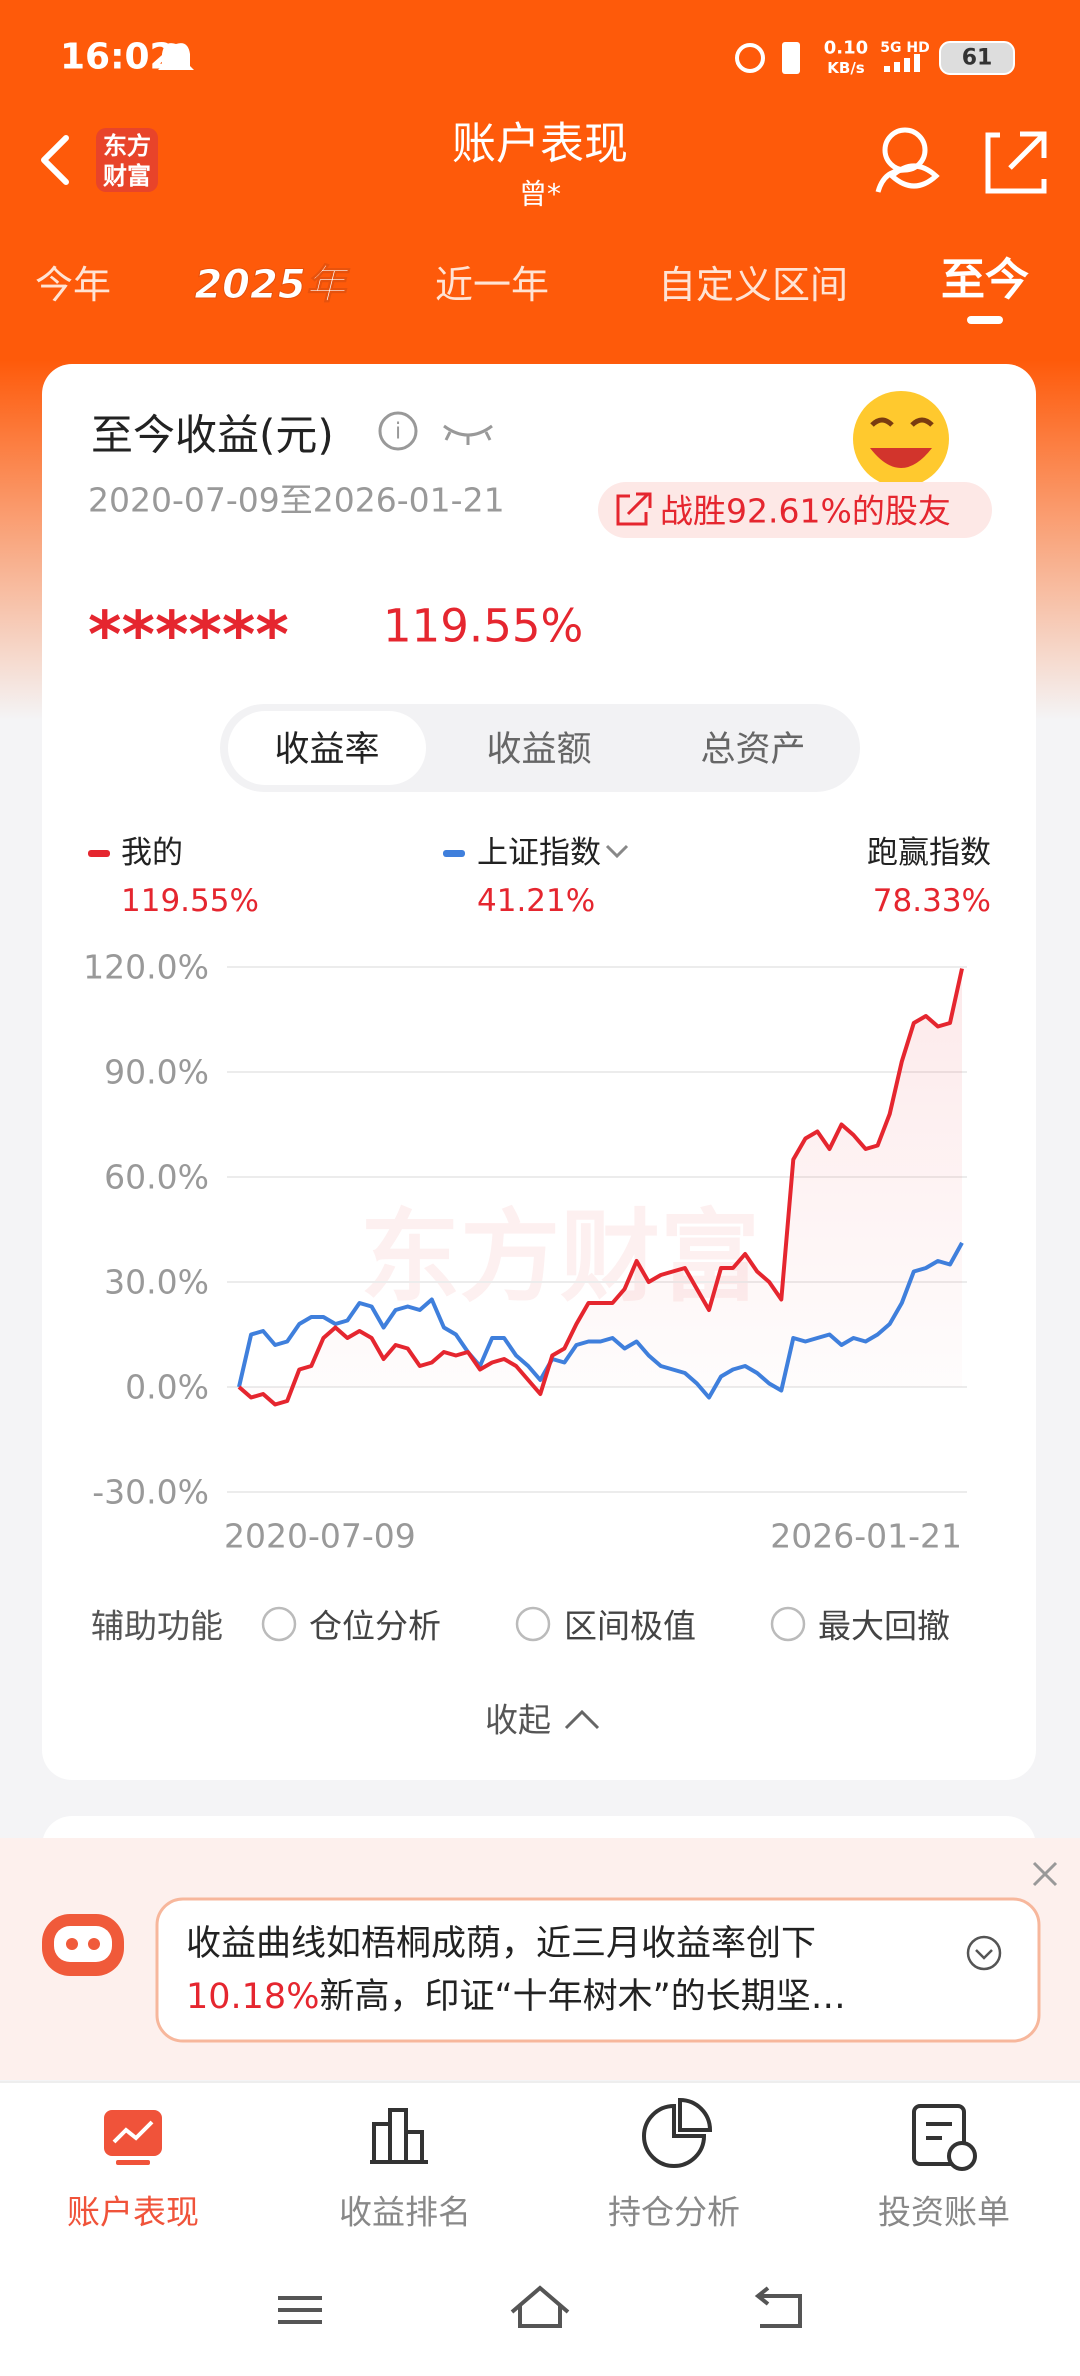 This screenshot has height=2376, width=1080. I want to click on segment: 收益率, so click(326, 750).